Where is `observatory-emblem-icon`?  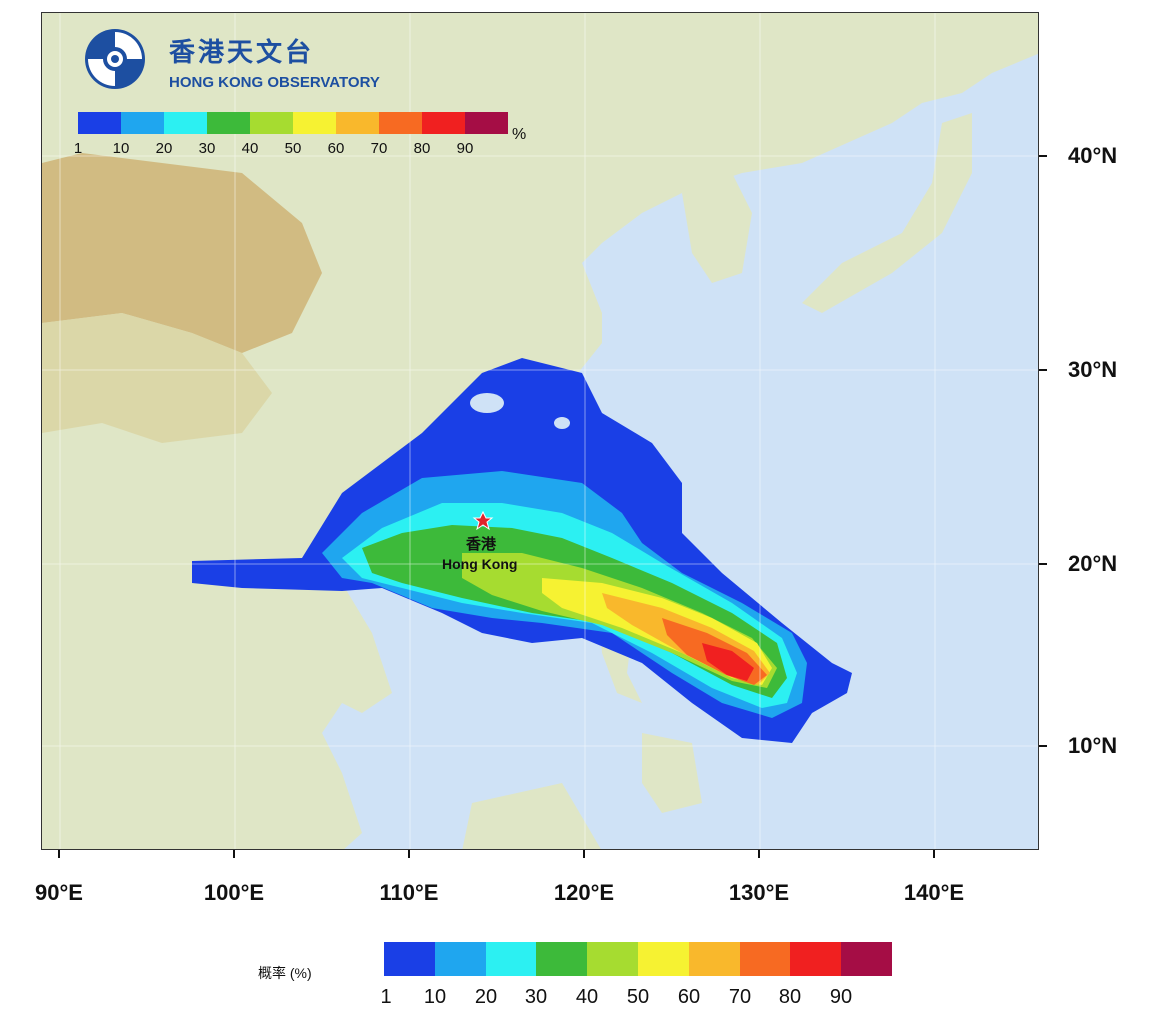
observatory-emblem-icon is located at coordinates (115, 59).